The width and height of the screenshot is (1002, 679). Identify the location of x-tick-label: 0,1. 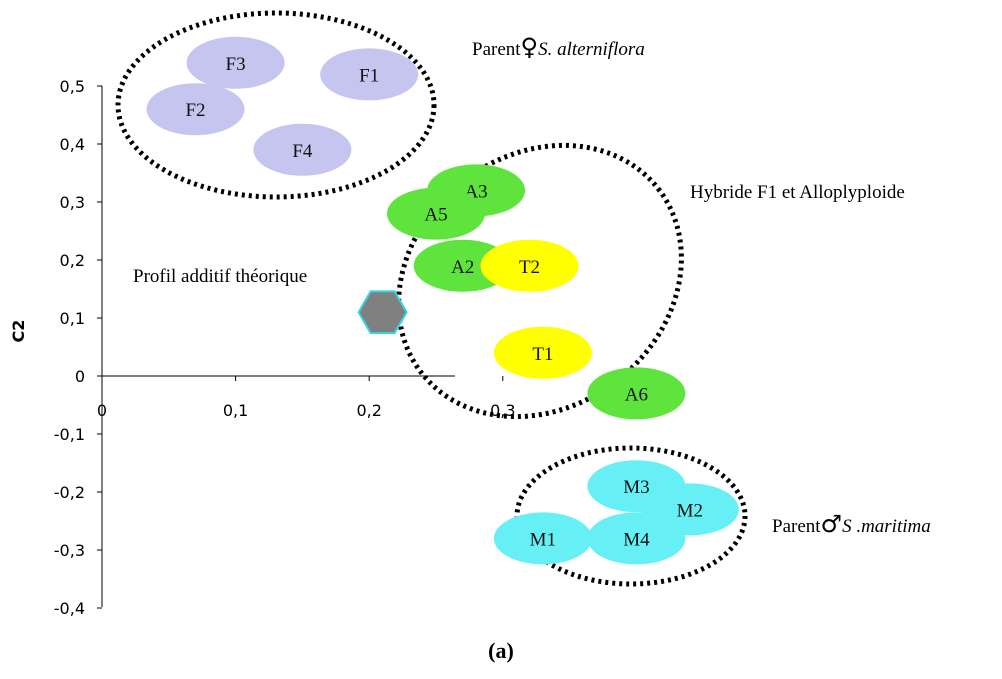
(235, 410).